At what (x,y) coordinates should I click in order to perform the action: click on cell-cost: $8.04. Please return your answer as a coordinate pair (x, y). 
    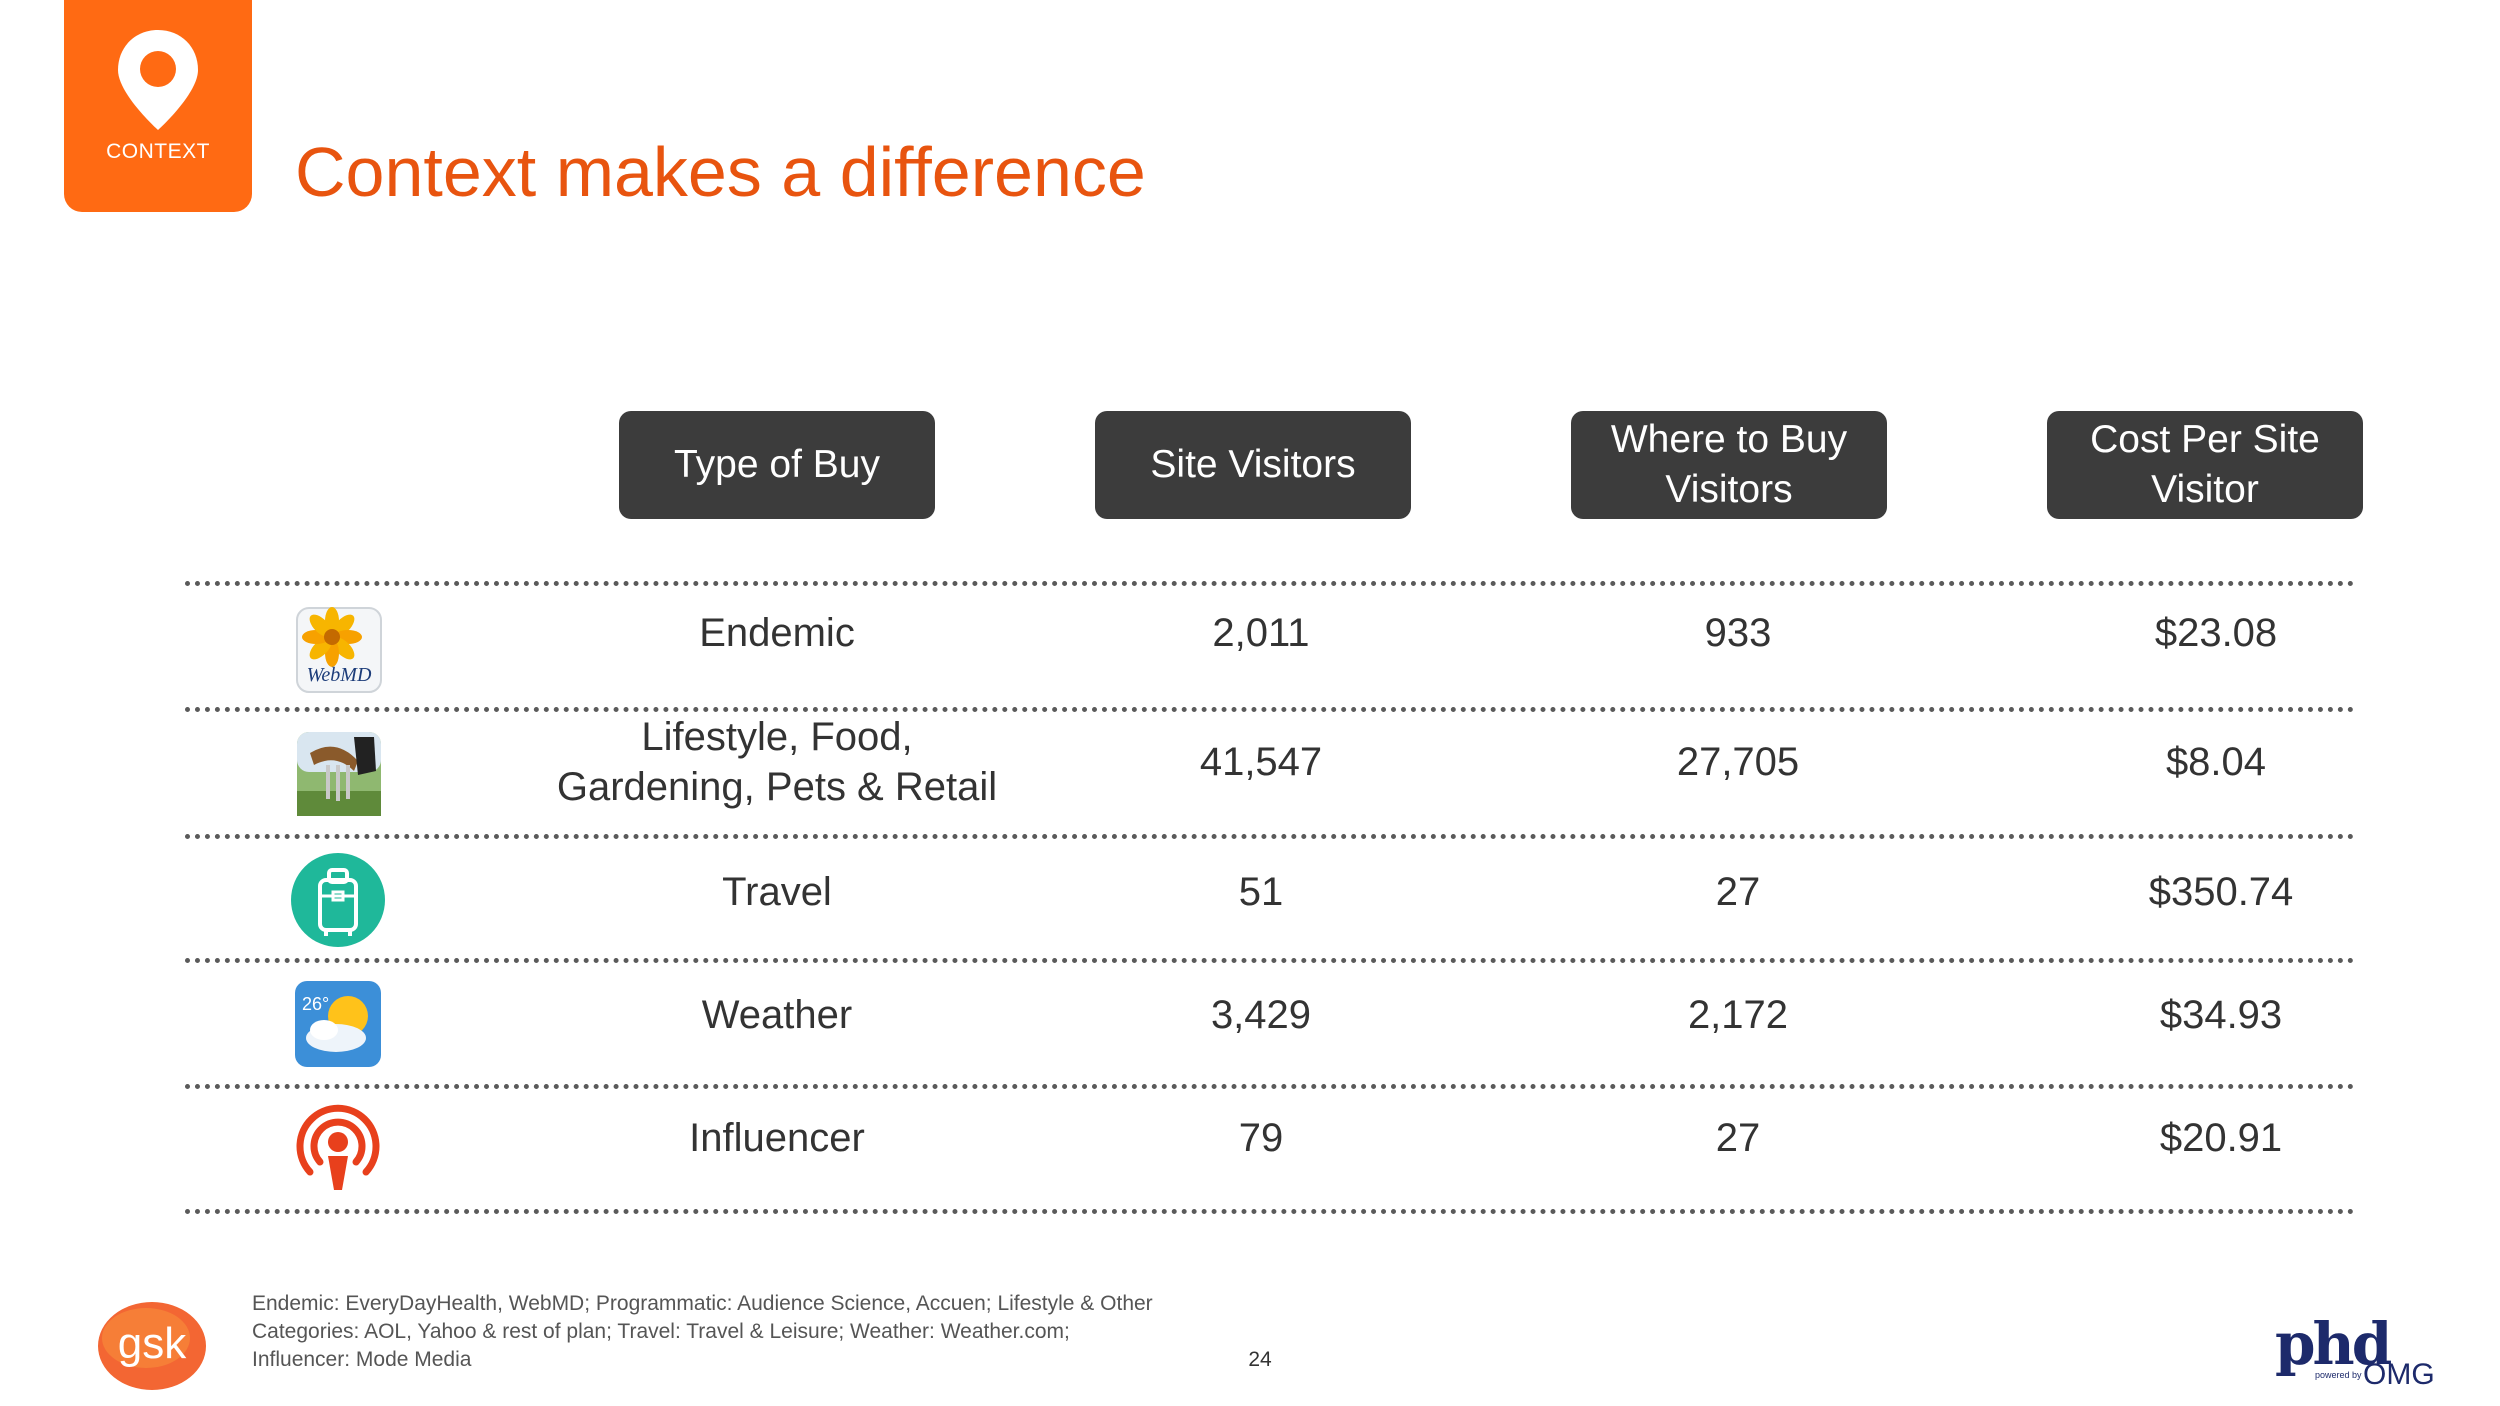
    Looking at the image, I should click on (2216, 762).